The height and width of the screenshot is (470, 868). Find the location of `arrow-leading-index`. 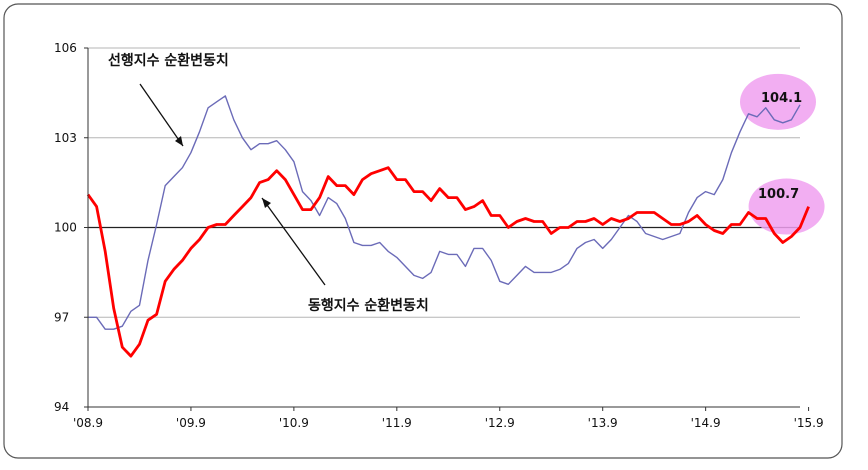

arrow-leading-index is located at coordinates (161, 115).